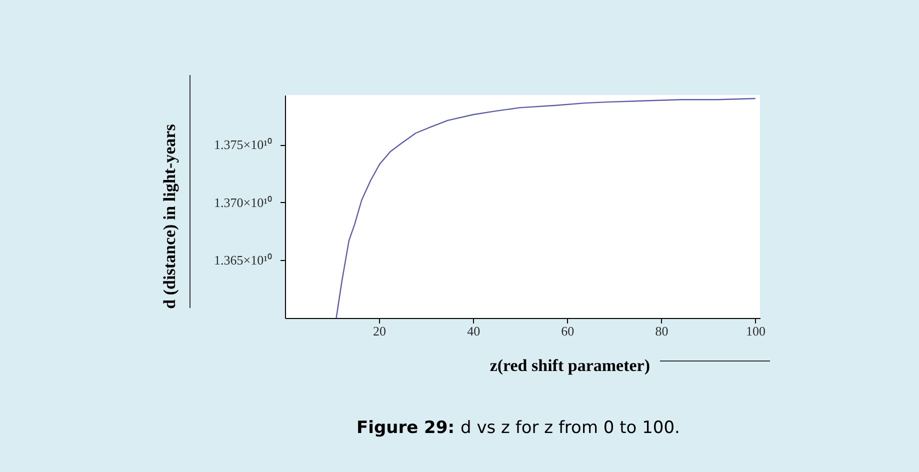 This screenshot has width=919, height=472. What do you see at coordinates (567, 331) in the screenshot?
I see `x-tick-label: 60` at bounding box center [567, 331].